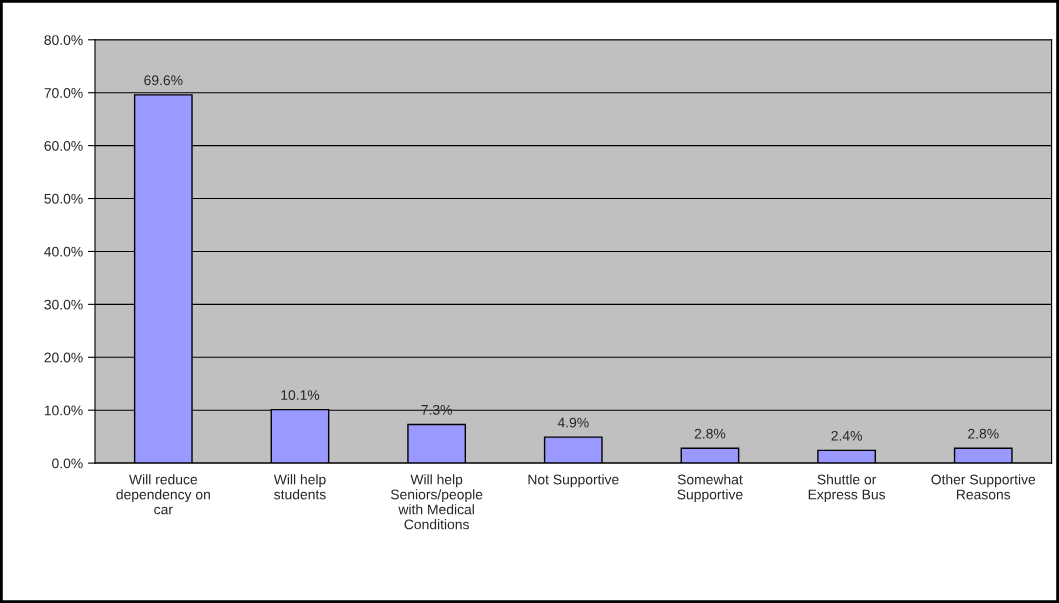 The width and height of the screenshot is (1059, 603). What do you see at coordinates (63, 93) in the screenshot?
I see `y-tick-label: 70.0%` at bounding box center [63, 93].